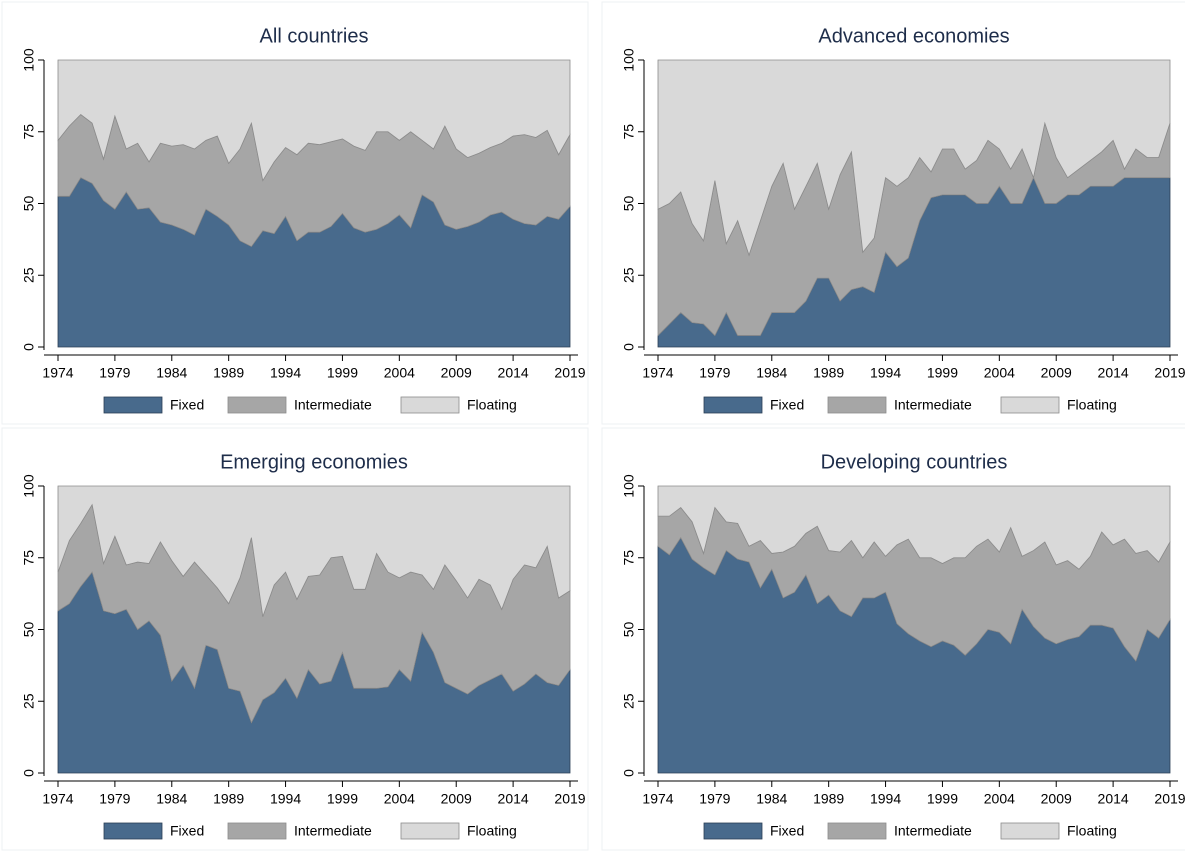  Describe the element at coordinates (914, 462) in the screenshot. I see `chart-title: Developing countries` at that location.